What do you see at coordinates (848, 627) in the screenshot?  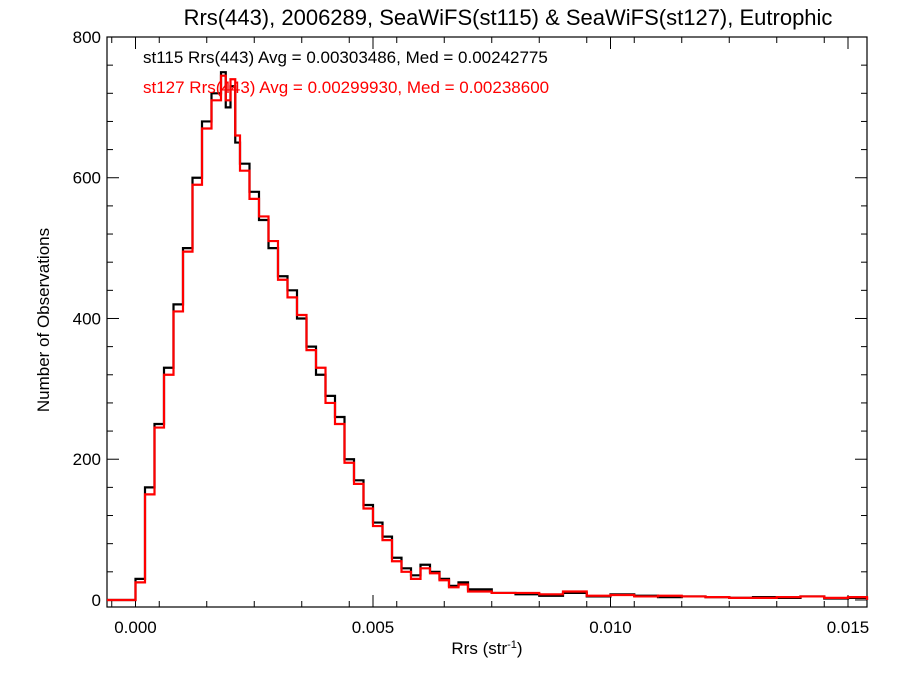 I see `x-tick-label: 0.015` at bounding box center [848, 627].